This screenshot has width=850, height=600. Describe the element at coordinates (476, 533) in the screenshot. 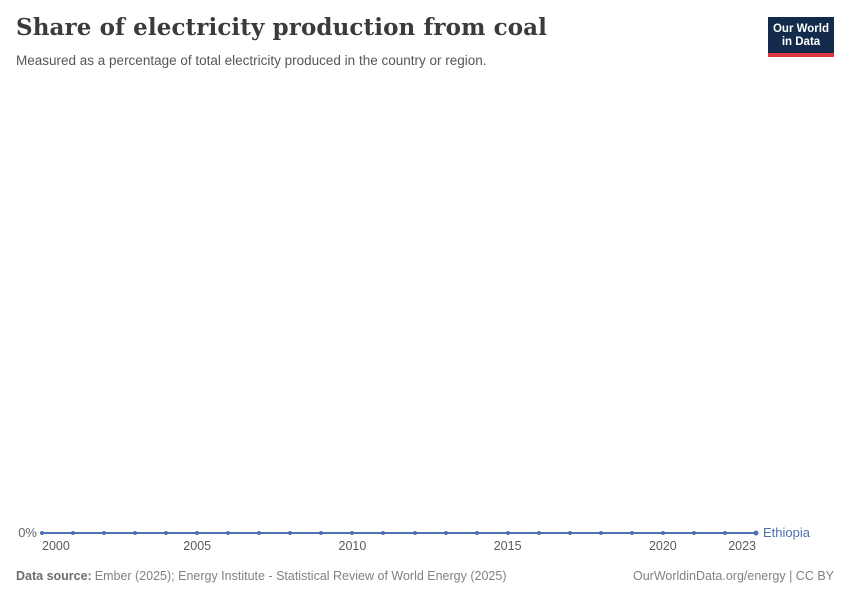

I see `data-point-2014` at that location.